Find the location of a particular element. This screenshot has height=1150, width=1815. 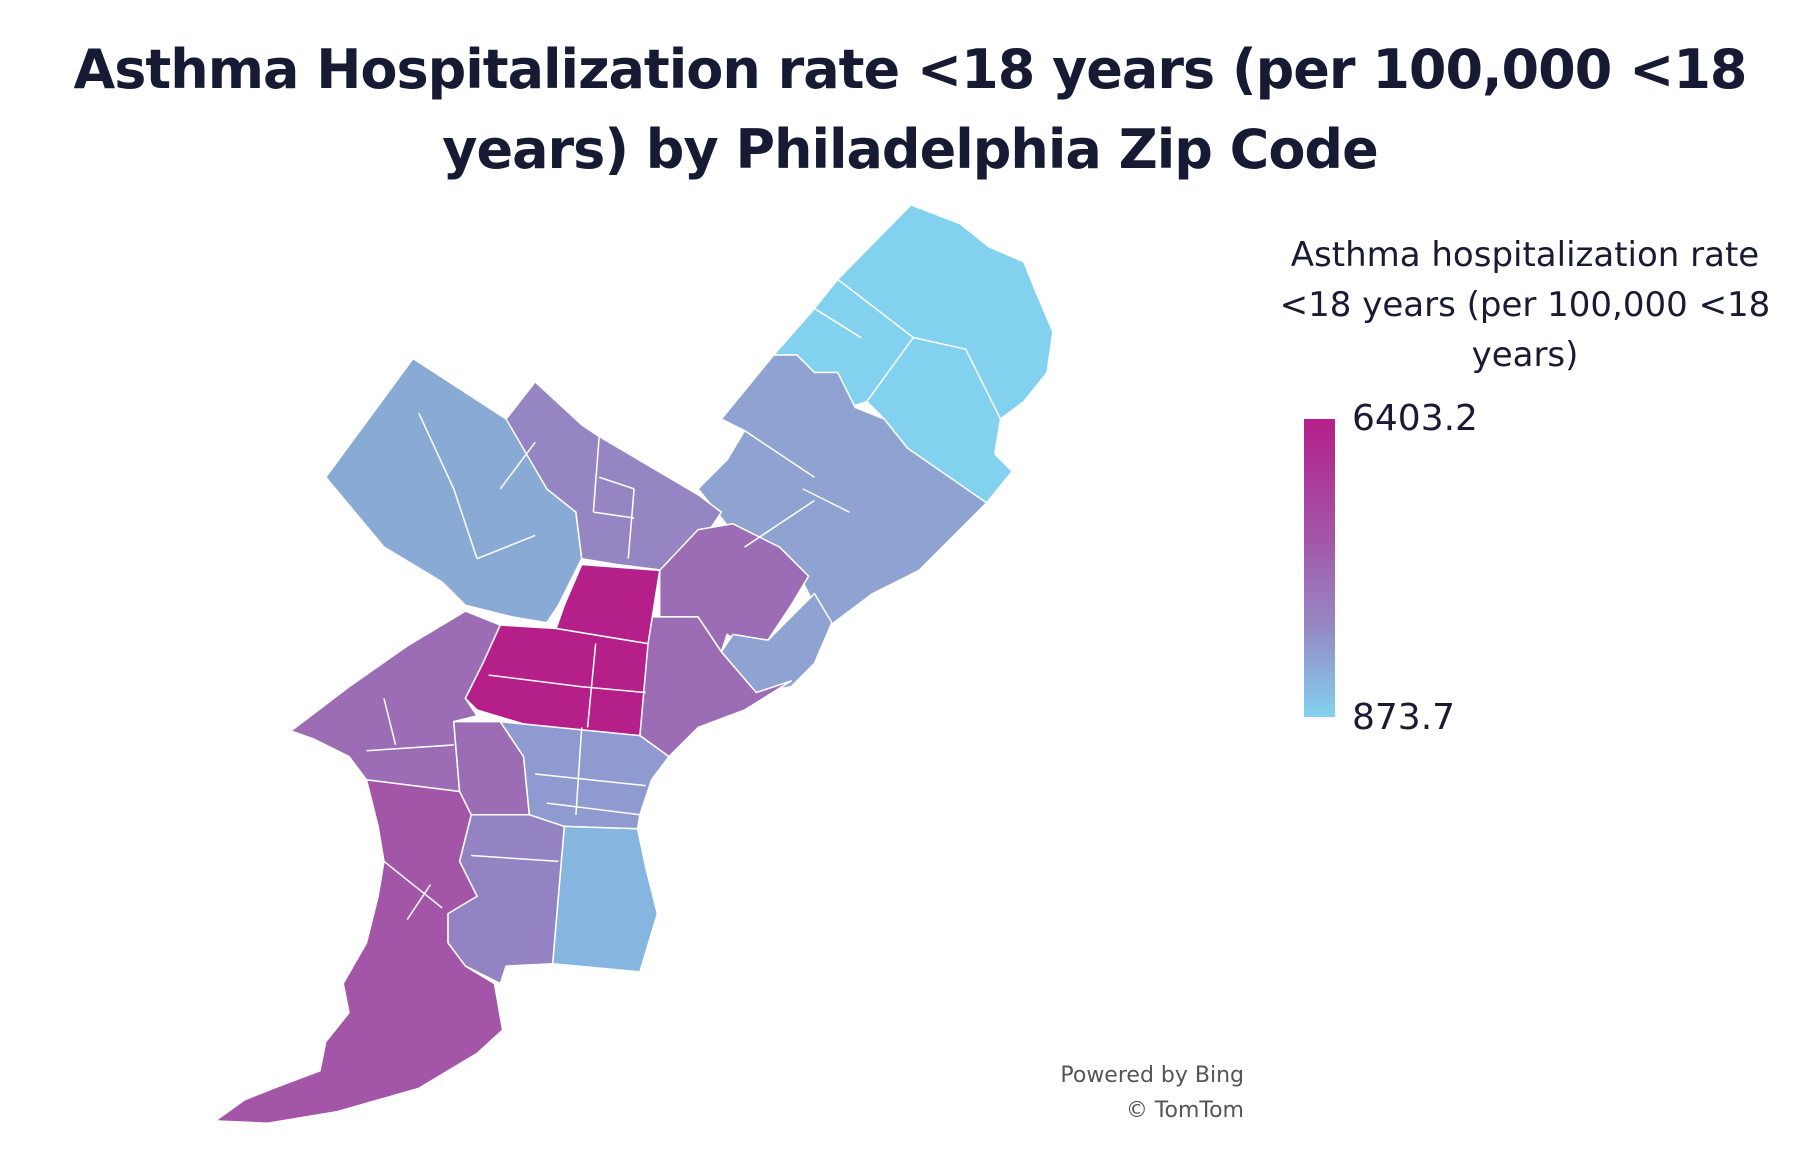

region-center-city is located at coordinates (584, 775).